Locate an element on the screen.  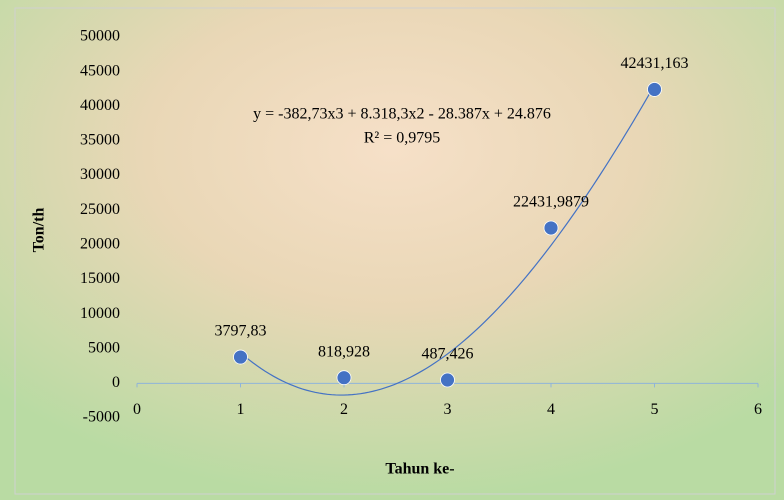
y-tick-label: 30000 is located at coordinates (100, 174).